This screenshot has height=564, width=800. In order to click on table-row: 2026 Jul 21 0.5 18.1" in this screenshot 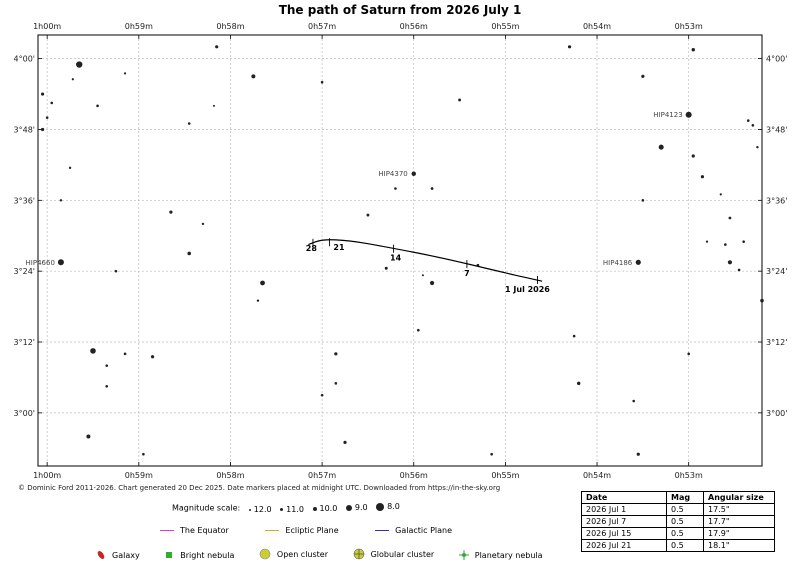, I will do `click(678, 545)`.